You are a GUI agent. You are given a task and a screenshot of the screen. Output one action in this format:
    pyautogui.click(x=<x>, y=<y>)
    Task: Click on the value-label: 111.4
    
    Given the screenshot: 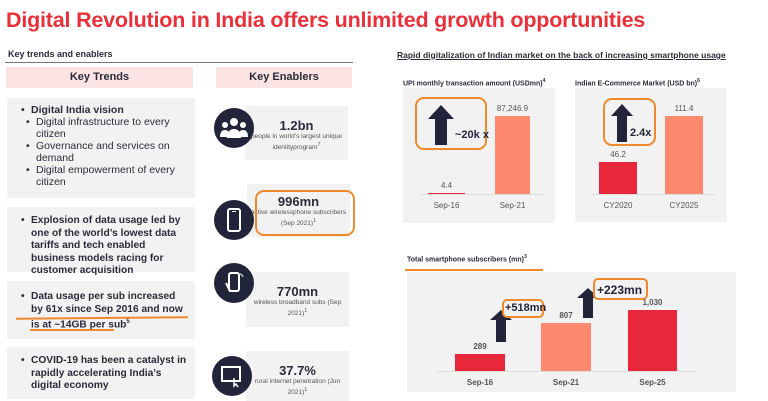 What is the action you would take?
    pyautogui.click(x=684, y=108)
    